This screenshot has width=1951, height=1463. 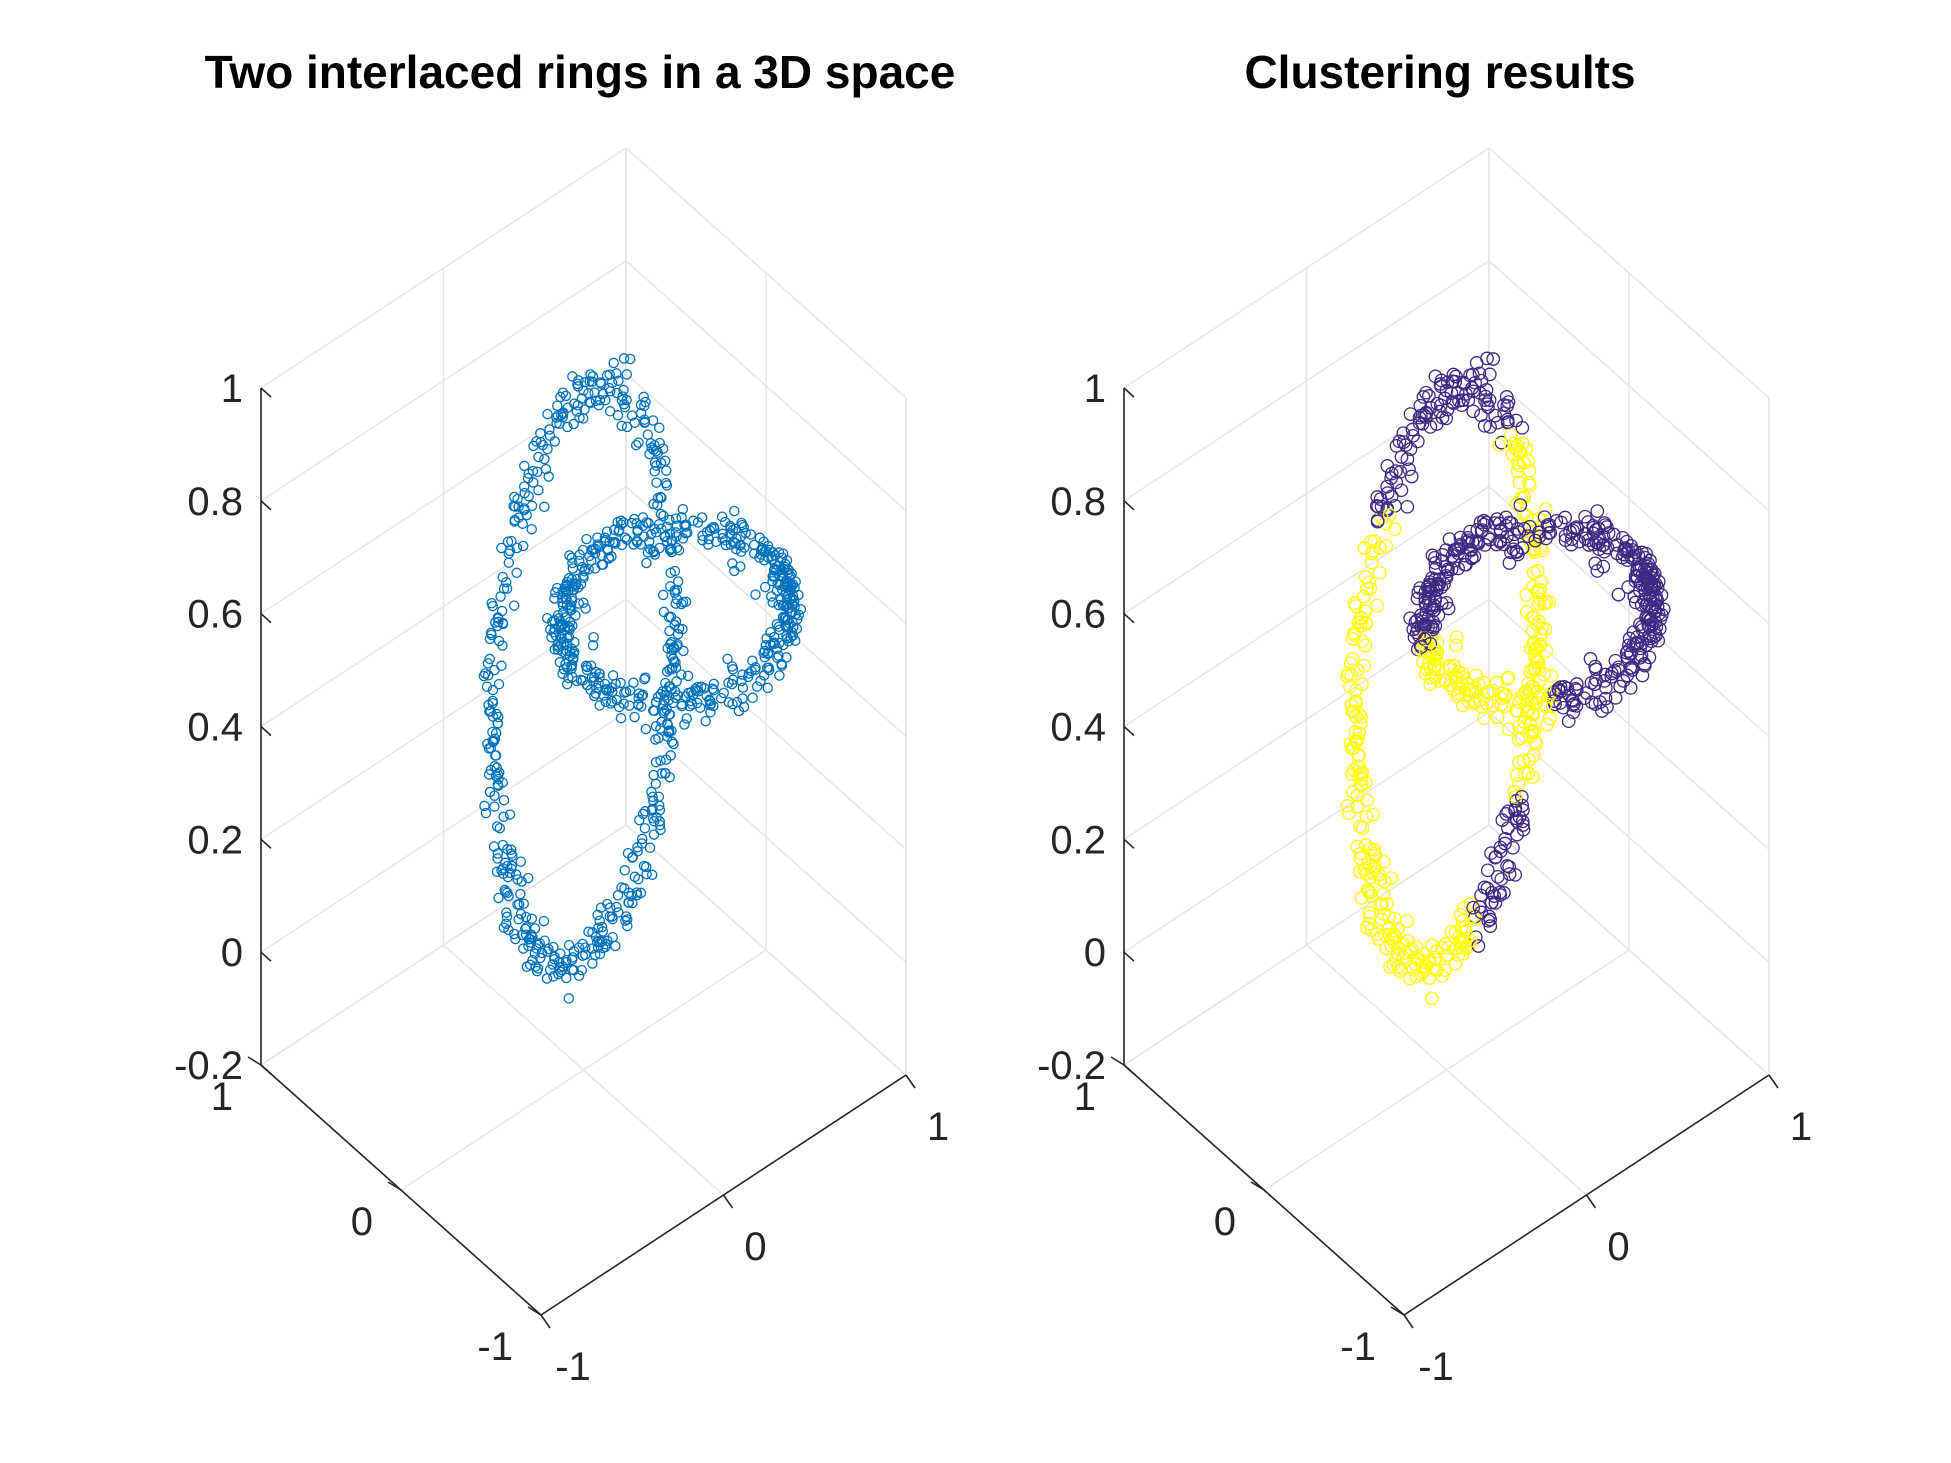 What do you see at coordinates (266, 1069) in the screenshot?
I see `left-z-tick` at bounding box center [266, 1069].